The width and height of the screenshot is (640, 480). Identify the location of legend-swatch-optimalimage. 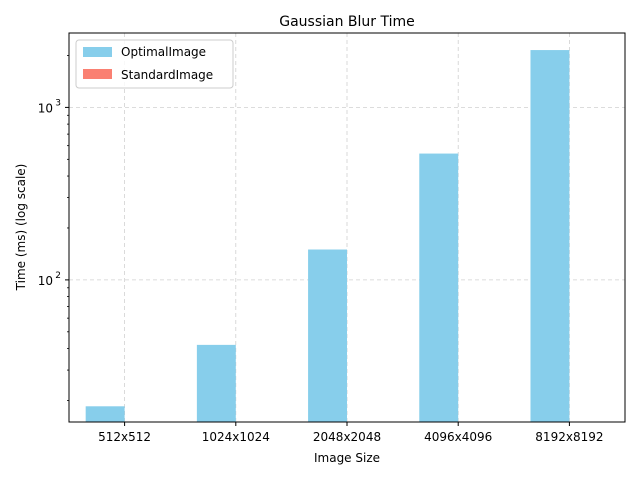
(97, 52).